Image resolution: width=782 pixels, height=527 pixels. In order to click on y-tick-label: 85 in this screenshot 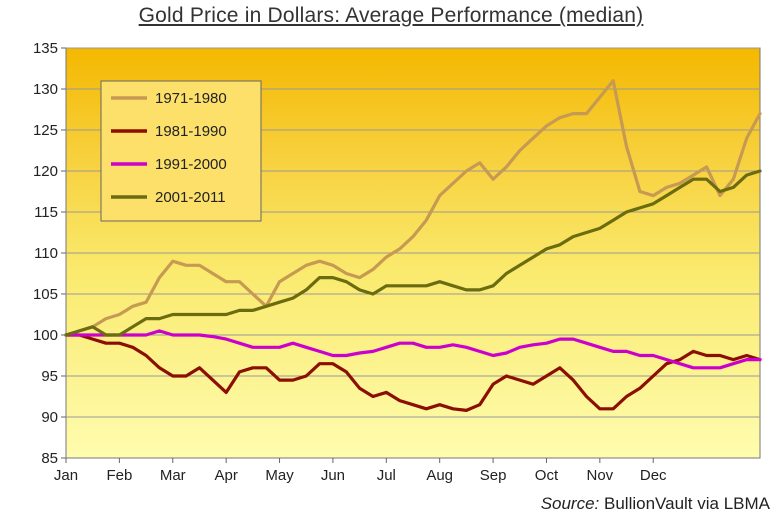, I will do `click(49, 458)`.